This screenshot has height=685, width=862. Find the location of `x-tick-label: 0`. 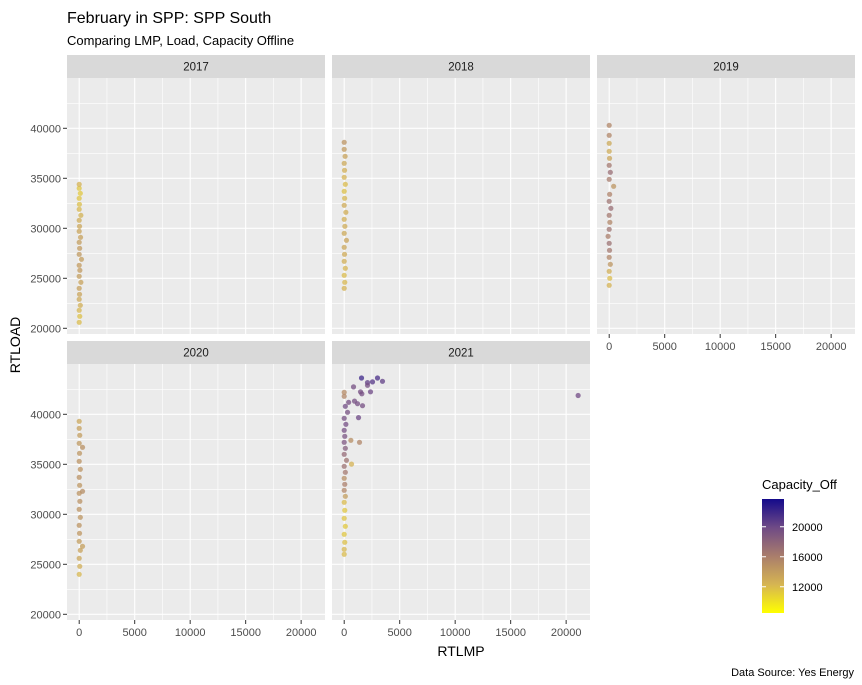

x-tick-label: 0 is located at coordinates (344, 633).